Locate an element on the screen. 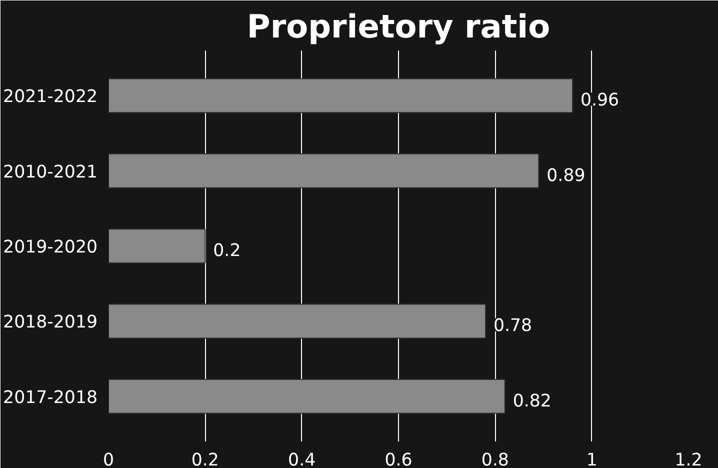 This screenshot has height=468, width=718. x-tick-label: 0.4 is located at coordinates (302, 459).